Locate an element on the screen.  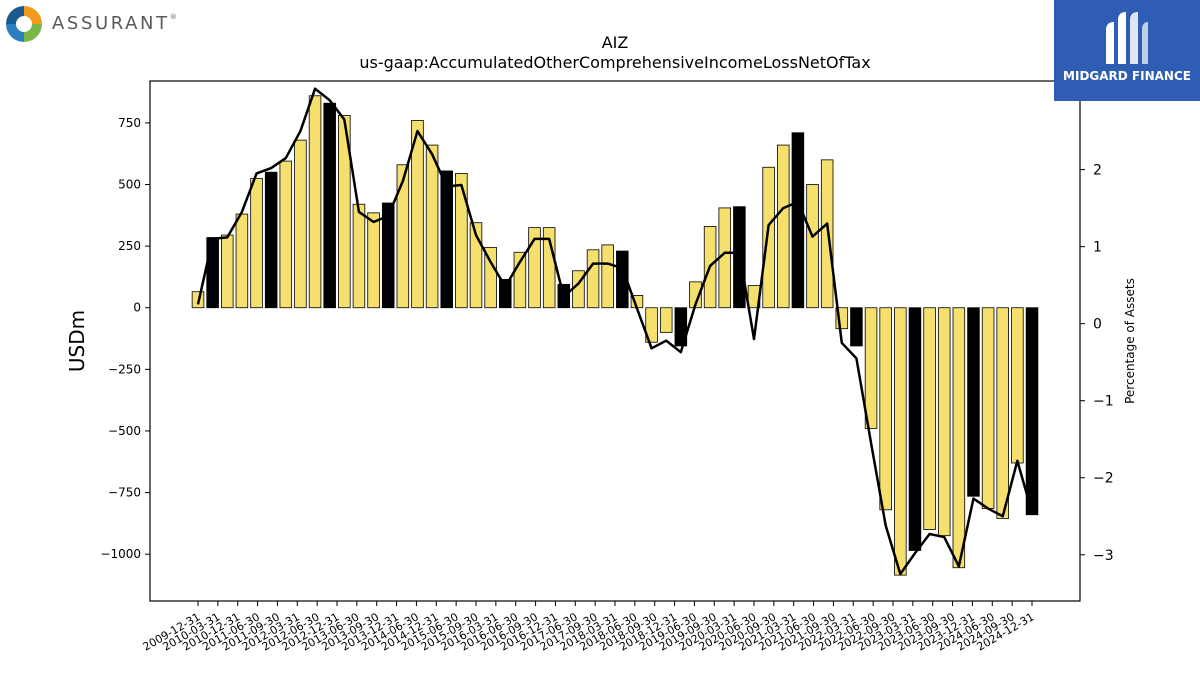
y-tick-label: −500 is located at coordinates (124, 431).